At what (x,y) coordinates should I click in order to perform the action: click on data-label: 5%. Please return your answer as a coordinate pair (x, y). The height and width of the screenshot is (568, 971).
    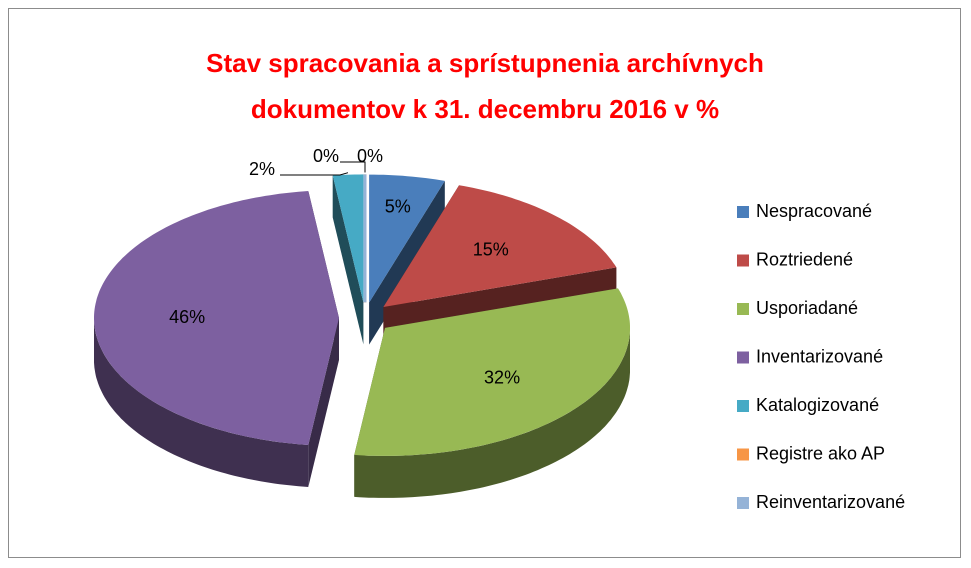
    Looking at the image, I should click on (398, 207).